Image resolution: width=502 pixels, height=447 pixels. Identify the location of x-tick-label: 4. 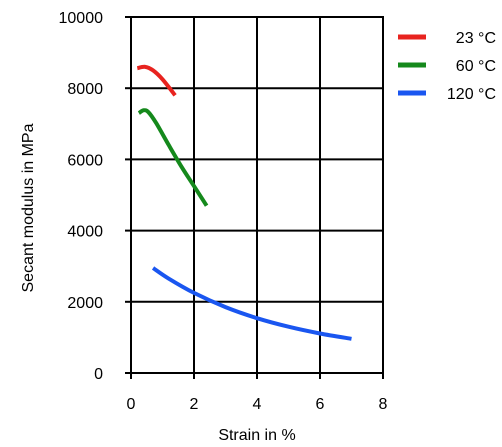
(257, 404).